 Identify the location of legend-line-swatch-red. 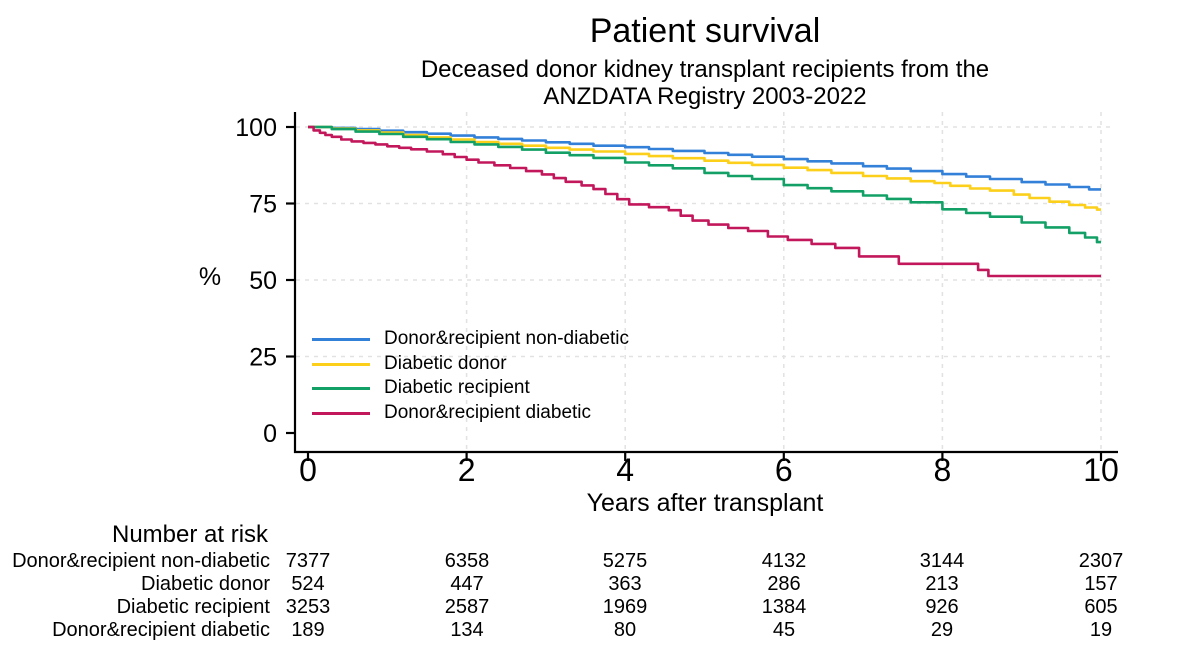
(341, 413).